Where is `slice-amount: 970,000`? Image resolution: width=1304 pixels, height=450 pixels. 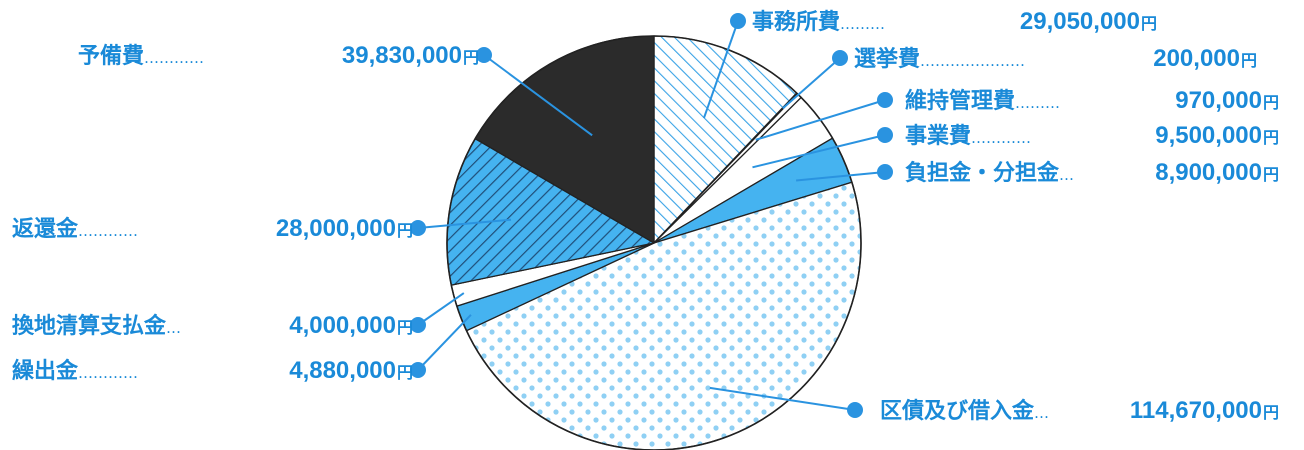
slice-amount: 970,000 is located at coordinates (1218, 100).